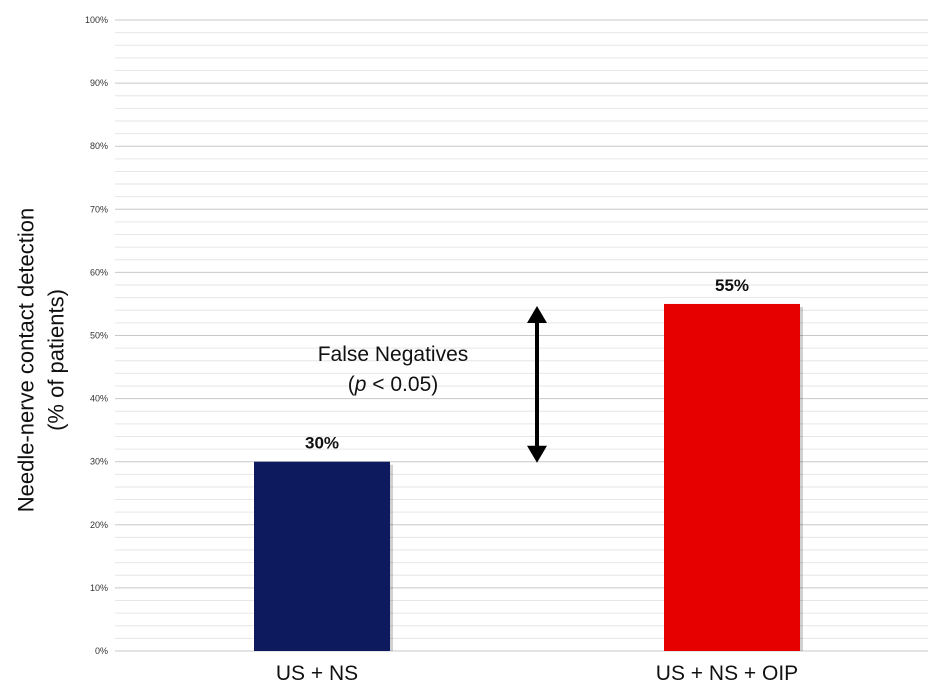 This screenshot has height=689, width=928. Describe the element at coordinates (99, 588) in the screenshot. I see `y-tick-label: 10%` at that location.